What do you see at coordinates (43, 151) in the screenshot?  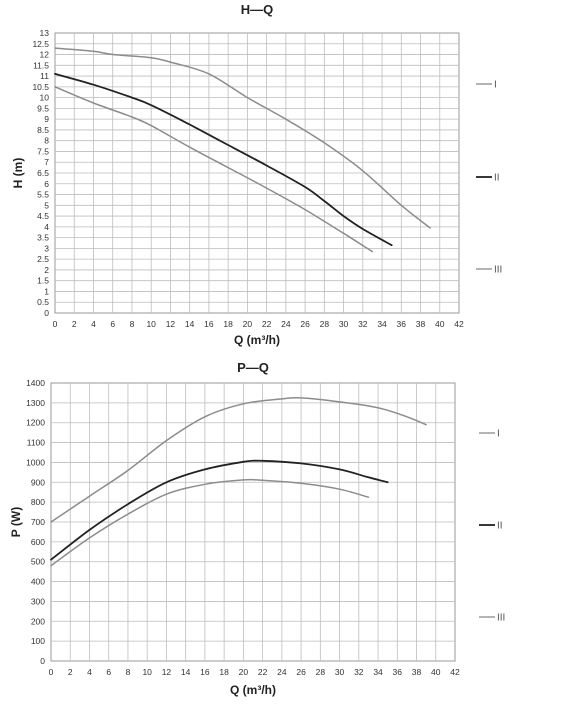 I see `y-tick-label: 7.5` at bounding box center [43, 151].